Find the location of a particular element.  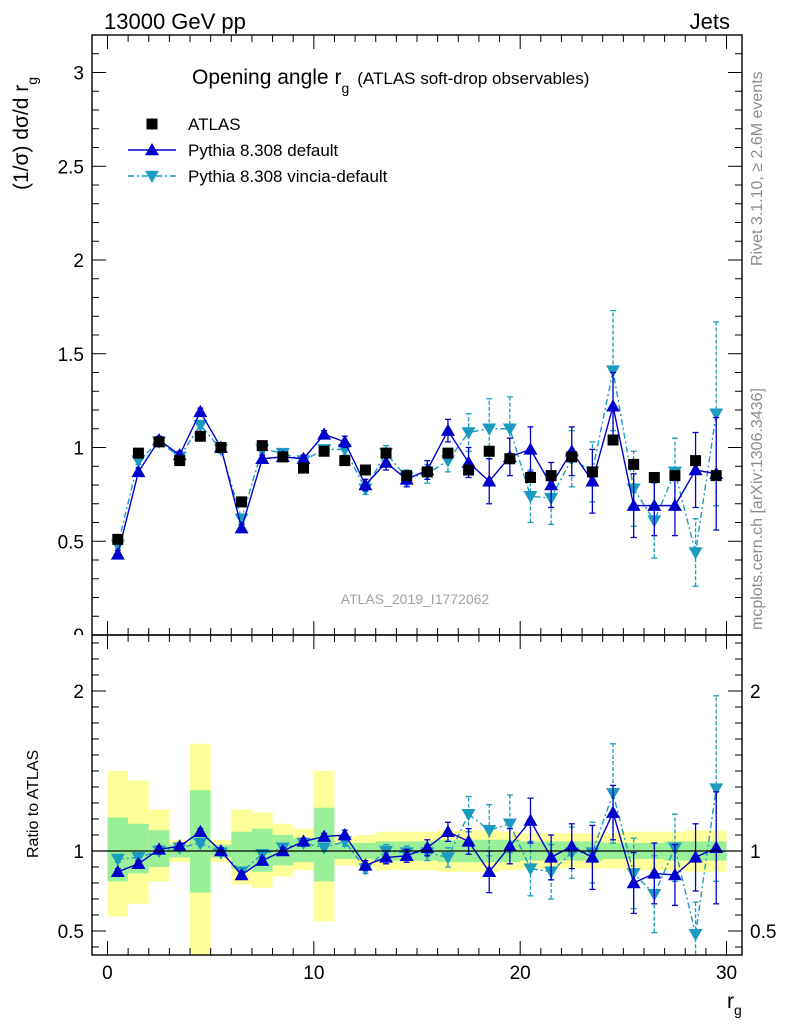

plot-title-detail: (ATLAS soft-drop observables) is located at coordinates (473, 78).